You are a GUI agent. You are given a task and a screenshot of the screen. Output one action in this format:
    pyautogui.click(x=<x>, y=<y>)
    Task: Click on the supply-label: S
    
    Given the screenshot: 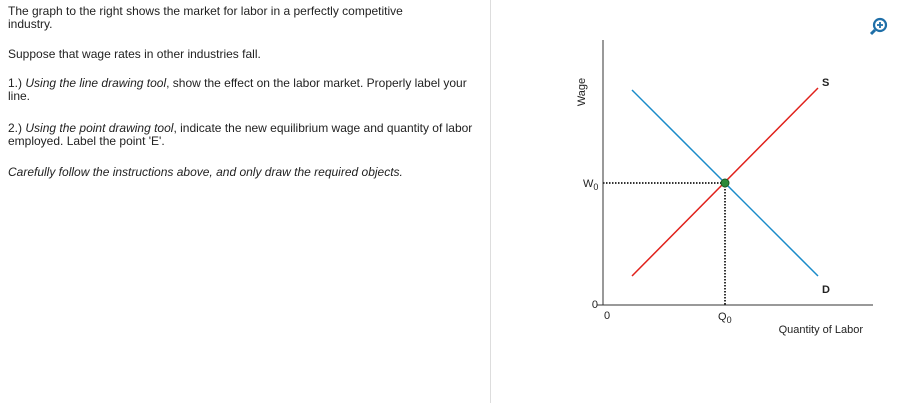 What is the action you would take?
    pyautogui.click(x=825, y=83)
    